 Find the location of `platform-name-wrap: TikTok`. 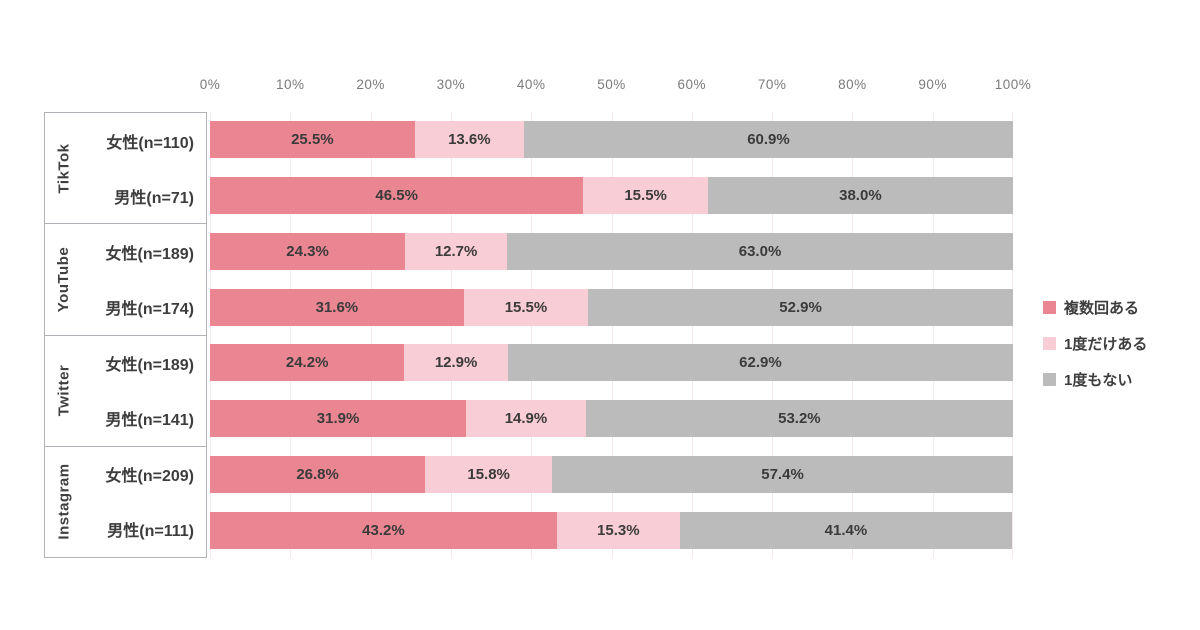

platform-name-wrap: TikTok is located at coordinates (64, 168).